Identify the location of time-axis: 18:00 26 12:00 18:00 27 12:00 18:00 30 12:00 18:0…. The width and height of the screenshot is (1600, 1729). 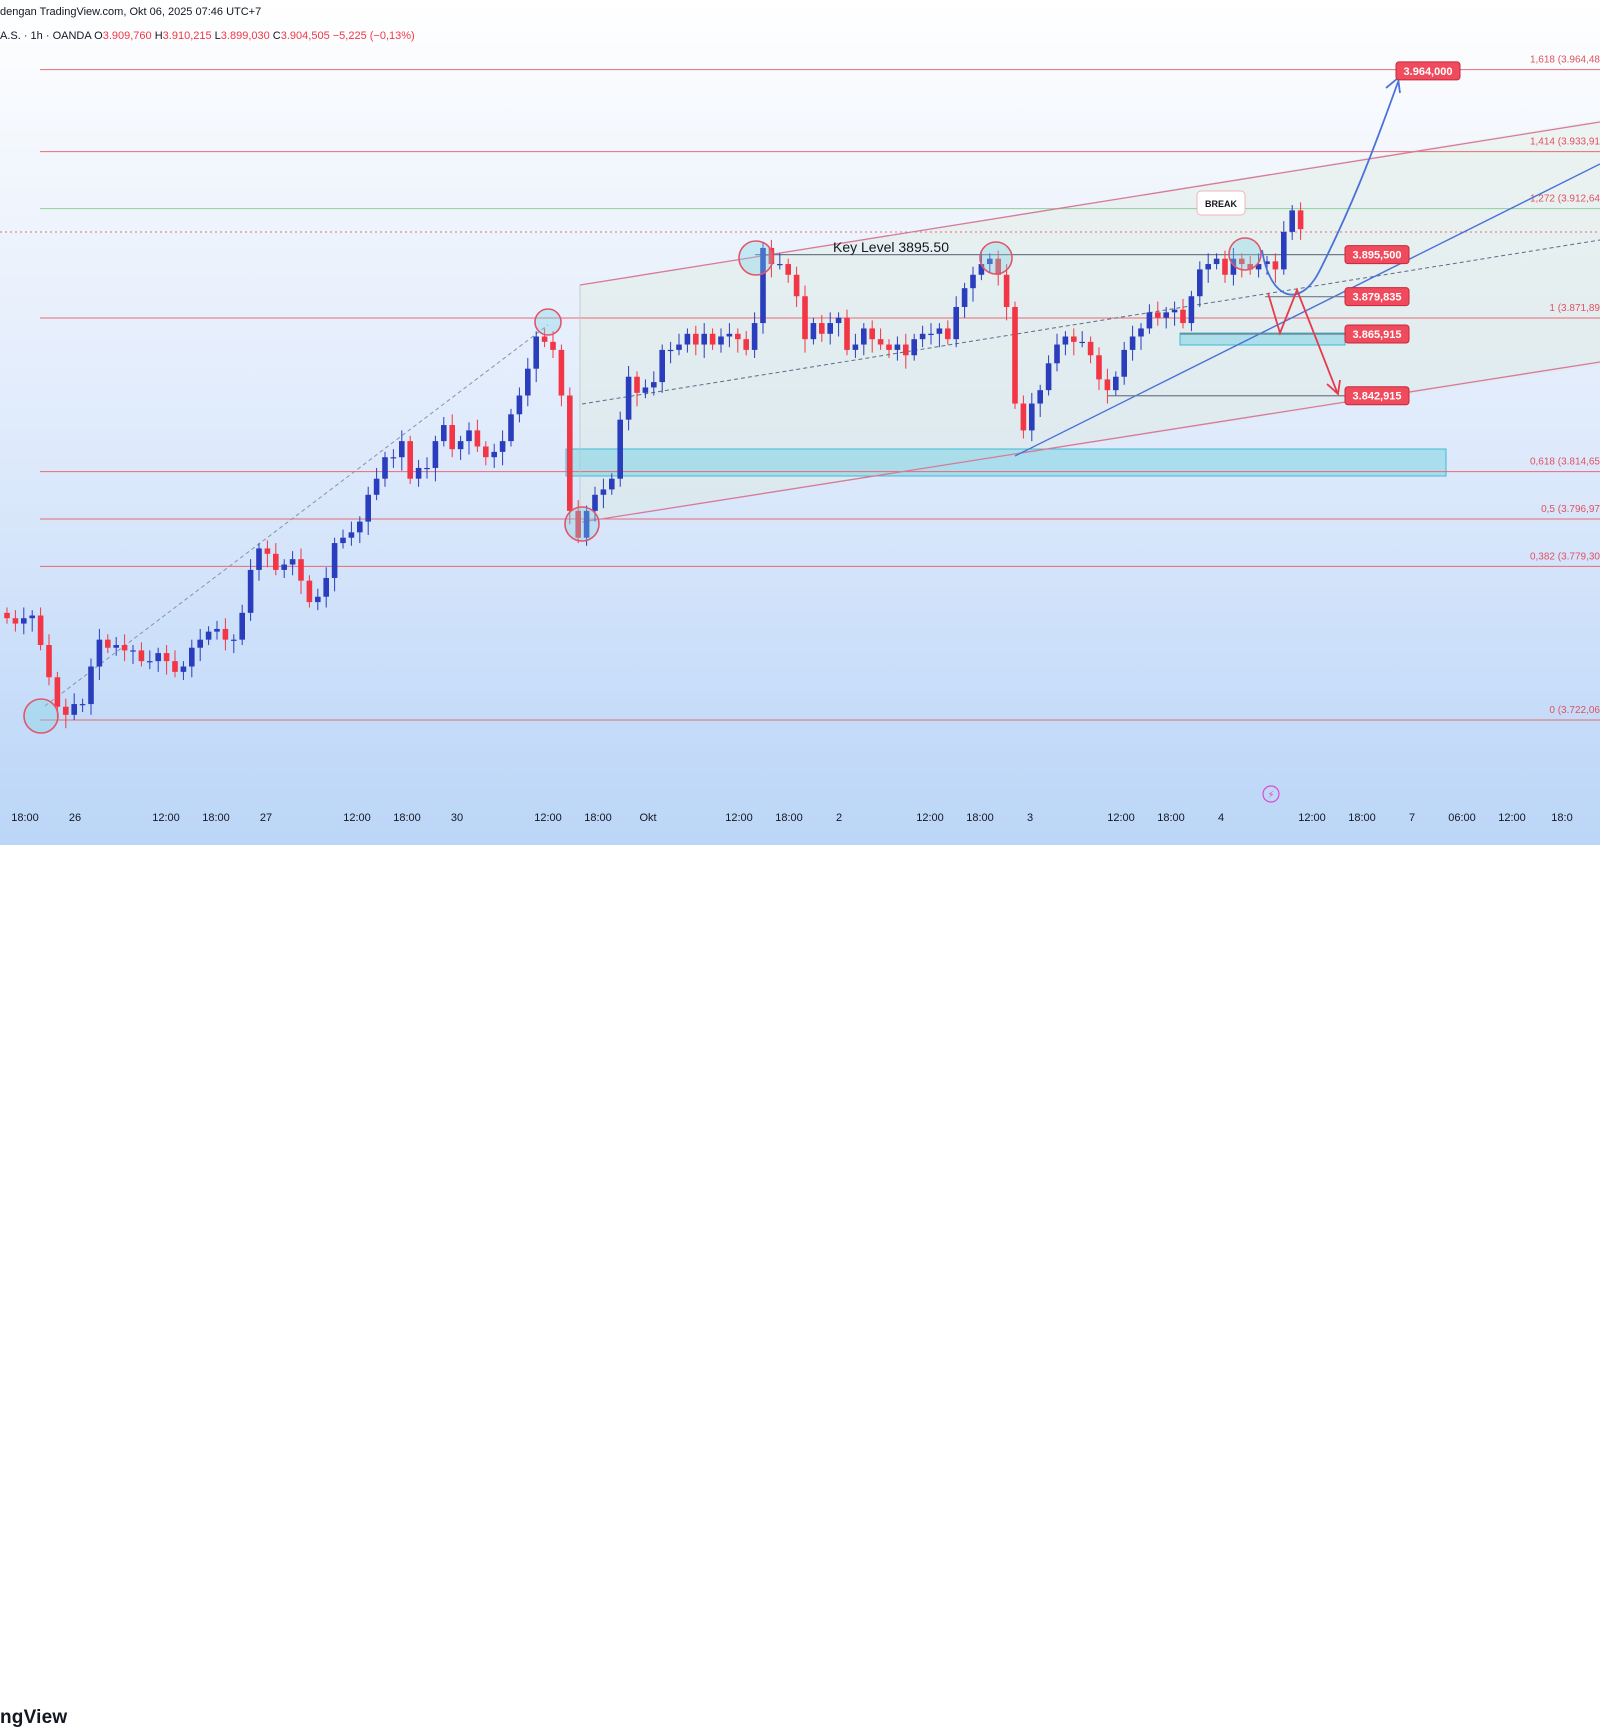
(791, 818).